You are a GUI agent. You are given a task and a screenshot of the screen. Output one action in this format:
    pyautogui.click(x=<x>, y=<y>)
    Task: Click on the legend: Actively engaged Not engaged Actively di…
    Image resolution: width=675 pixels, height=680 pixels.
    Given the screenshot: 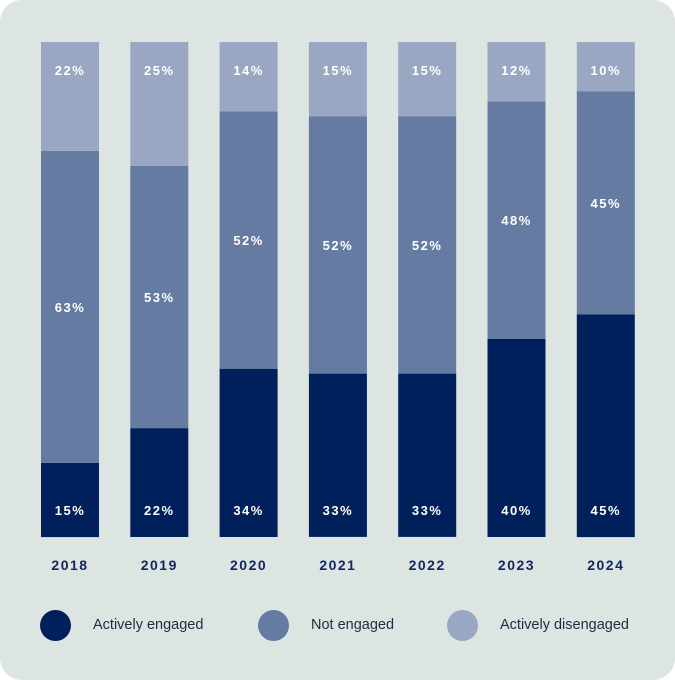 What is the action you would take?
    pyautogui.click(x=337, y=625)
    